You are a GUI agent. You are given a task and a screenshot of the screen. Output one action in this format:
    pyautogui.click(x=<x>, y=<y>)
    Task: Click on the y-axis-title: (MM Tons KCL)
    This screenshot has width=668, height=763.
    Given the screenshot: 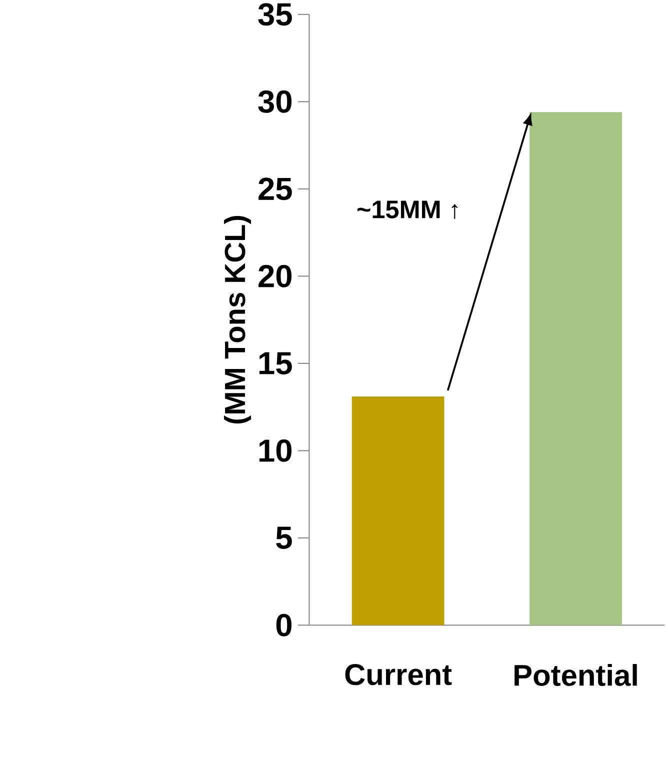 What is the action you would take?
    pyautogui.click(x=238, y=320)
    